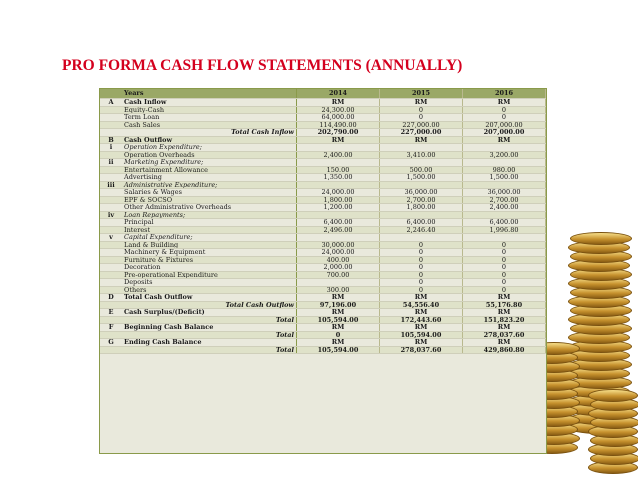 The height and width of the screenshot is (479, 638). Describe the element at coordinates (338, 155) in the screenshot. I see `cell-2014: 2,400.00` at that location.